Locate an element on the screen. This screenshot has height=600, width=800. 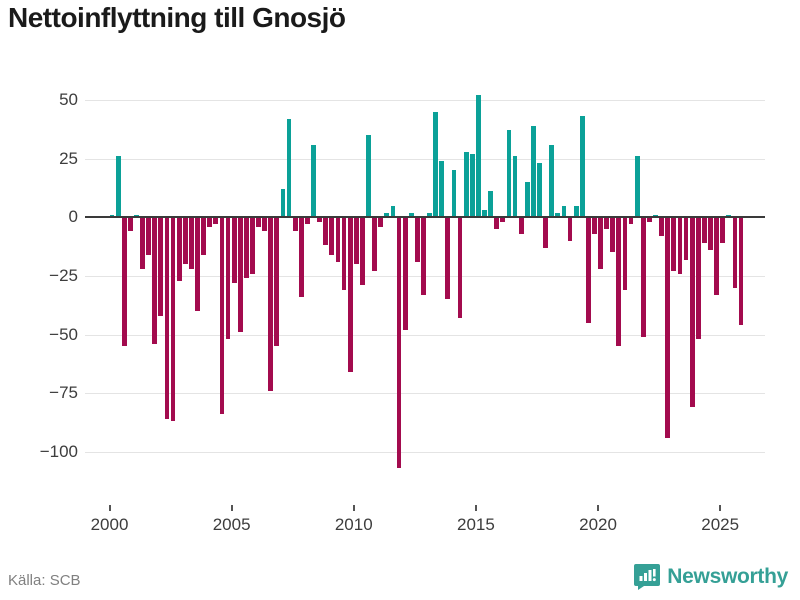
zero-baseline is located at coordinates (425, 217).